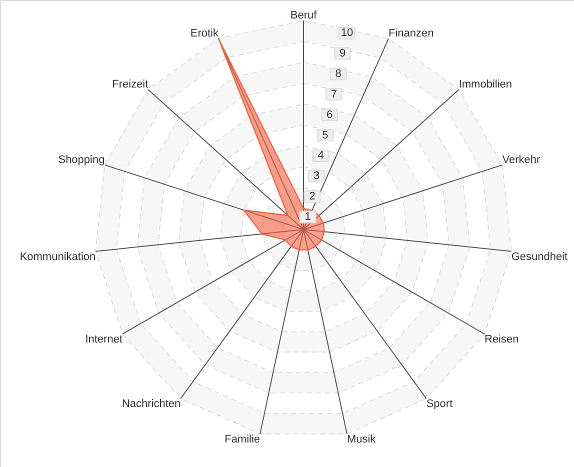  I want to click on spoke-label: Shopping, so click(81, 160).